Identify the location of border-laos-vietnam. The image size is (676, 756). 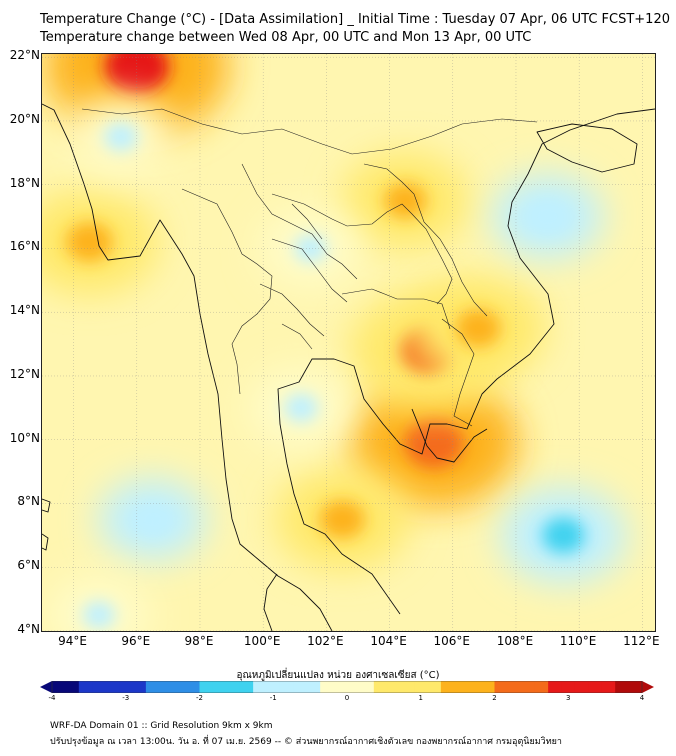
(425, 240).